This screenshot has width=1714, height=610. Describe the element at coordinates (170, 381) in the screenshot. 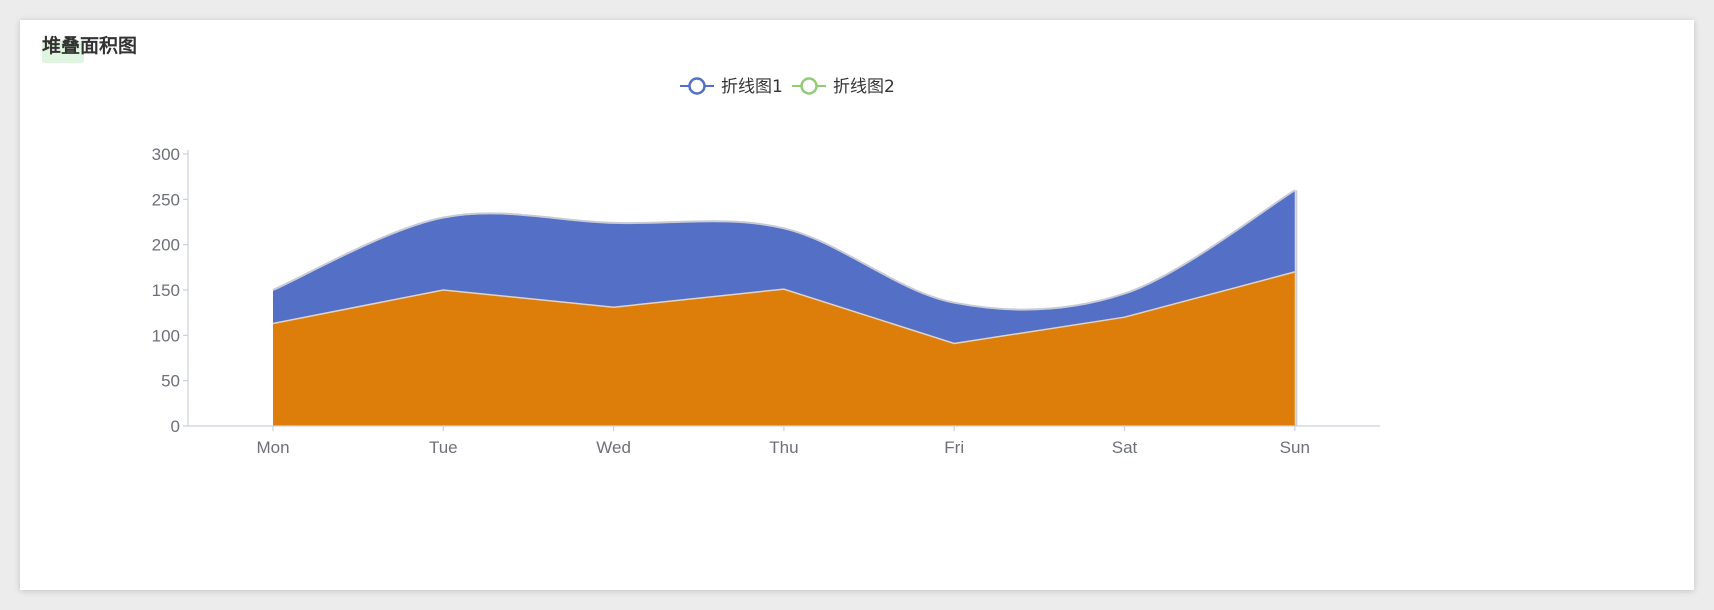

I see `y-tick-label: 50` at that location.